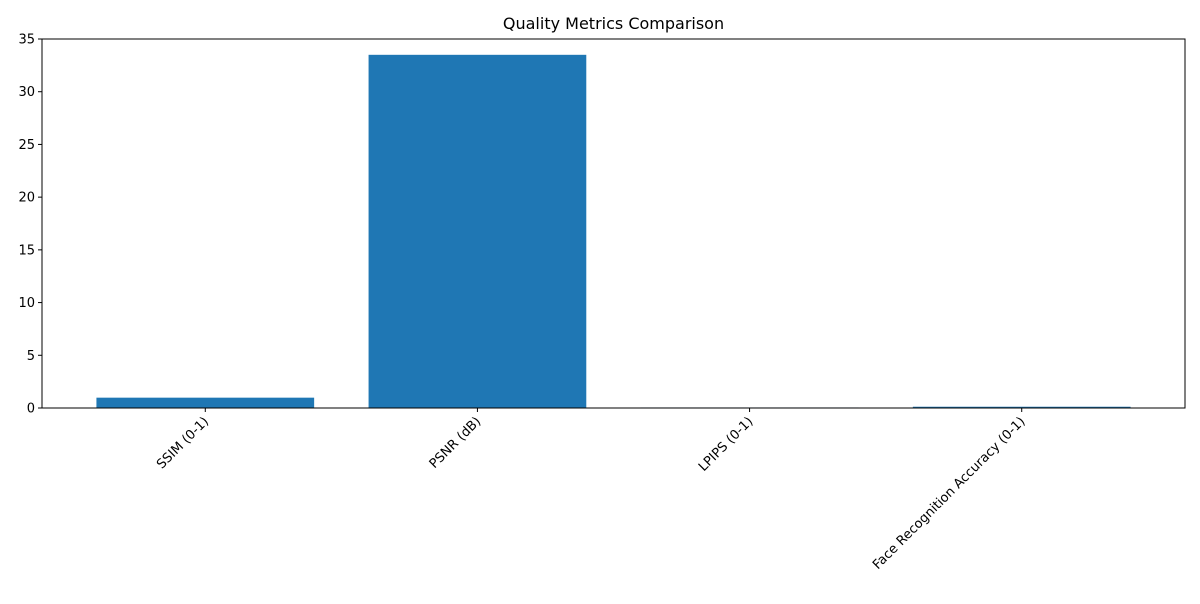 This screenshot has height=604, width=1200. What do you see at coordinates (949, 493) in the screenshot?
I see `x-tick-label: Face Recognition Accuracy (0-1)` at bounding box center [949, 493].